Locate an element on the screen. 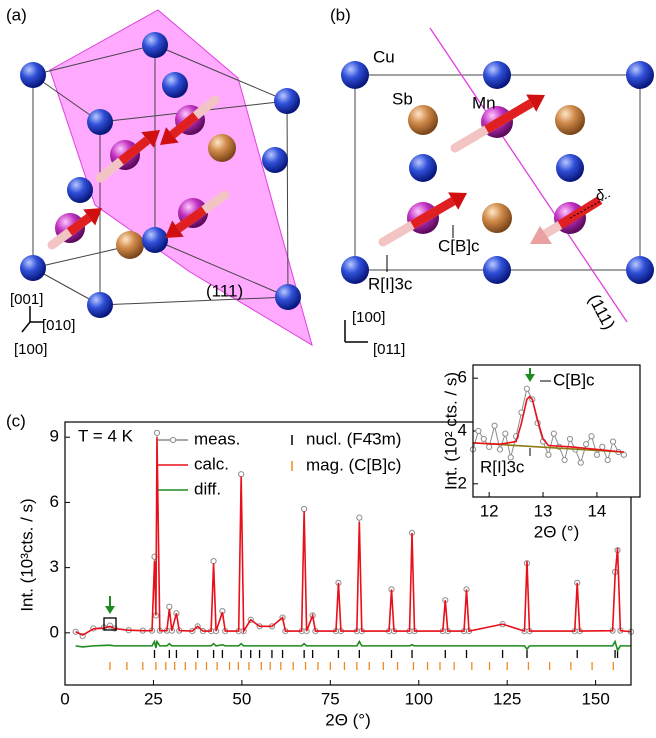 This screenshot has width=656, height=738. axis-arrow is located at coordinates (26, 327).